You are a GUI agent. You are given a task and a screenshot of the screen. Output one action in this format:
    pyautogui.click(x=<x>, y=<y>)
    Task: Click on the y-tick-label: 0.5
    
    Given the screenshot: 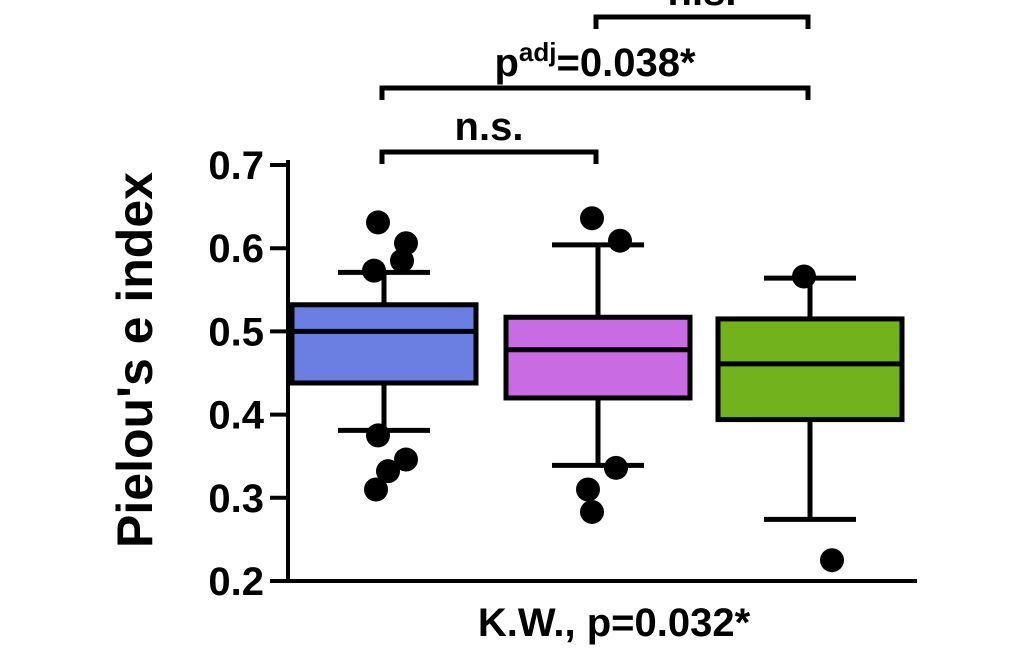 What is the action you would take?
    pyautogui.click(x=236, y=332)
    